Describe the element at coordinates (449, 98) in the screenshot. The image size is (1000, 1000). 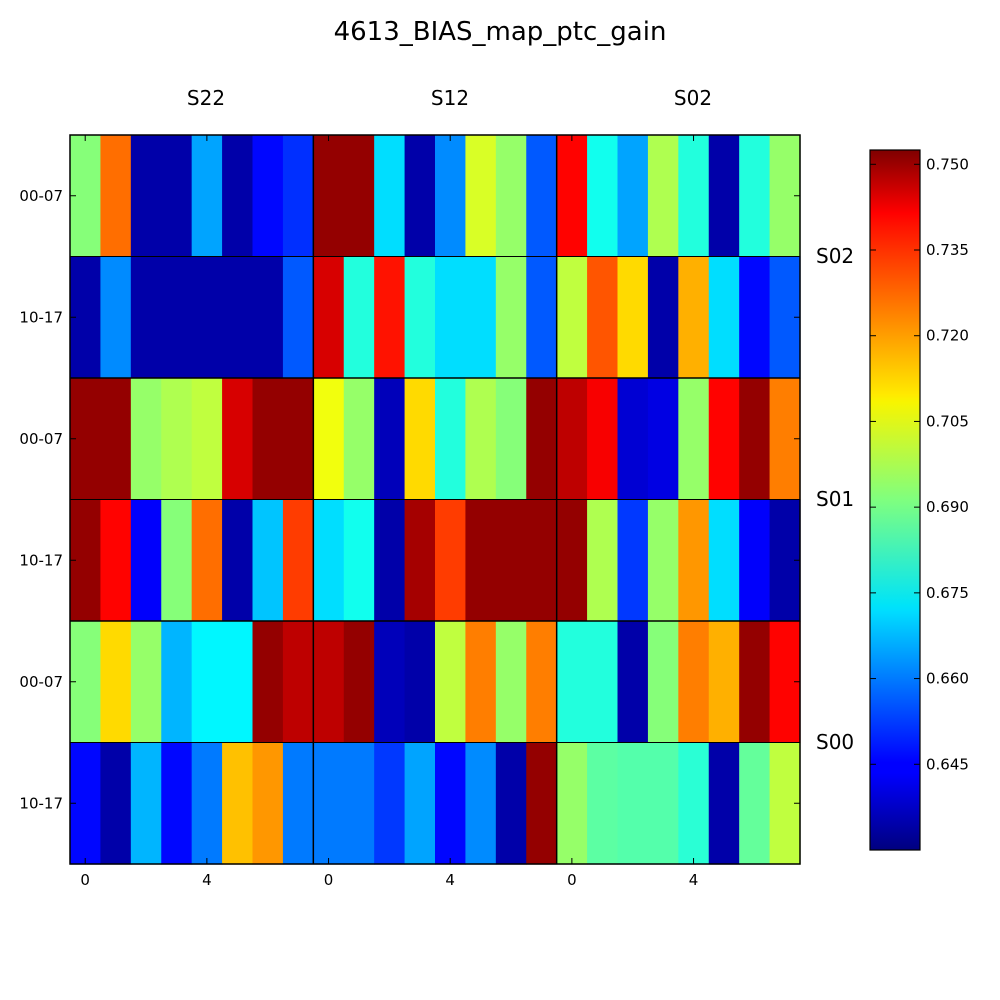
I see `sensor-column-labels: S22 S12 S02` at that location.